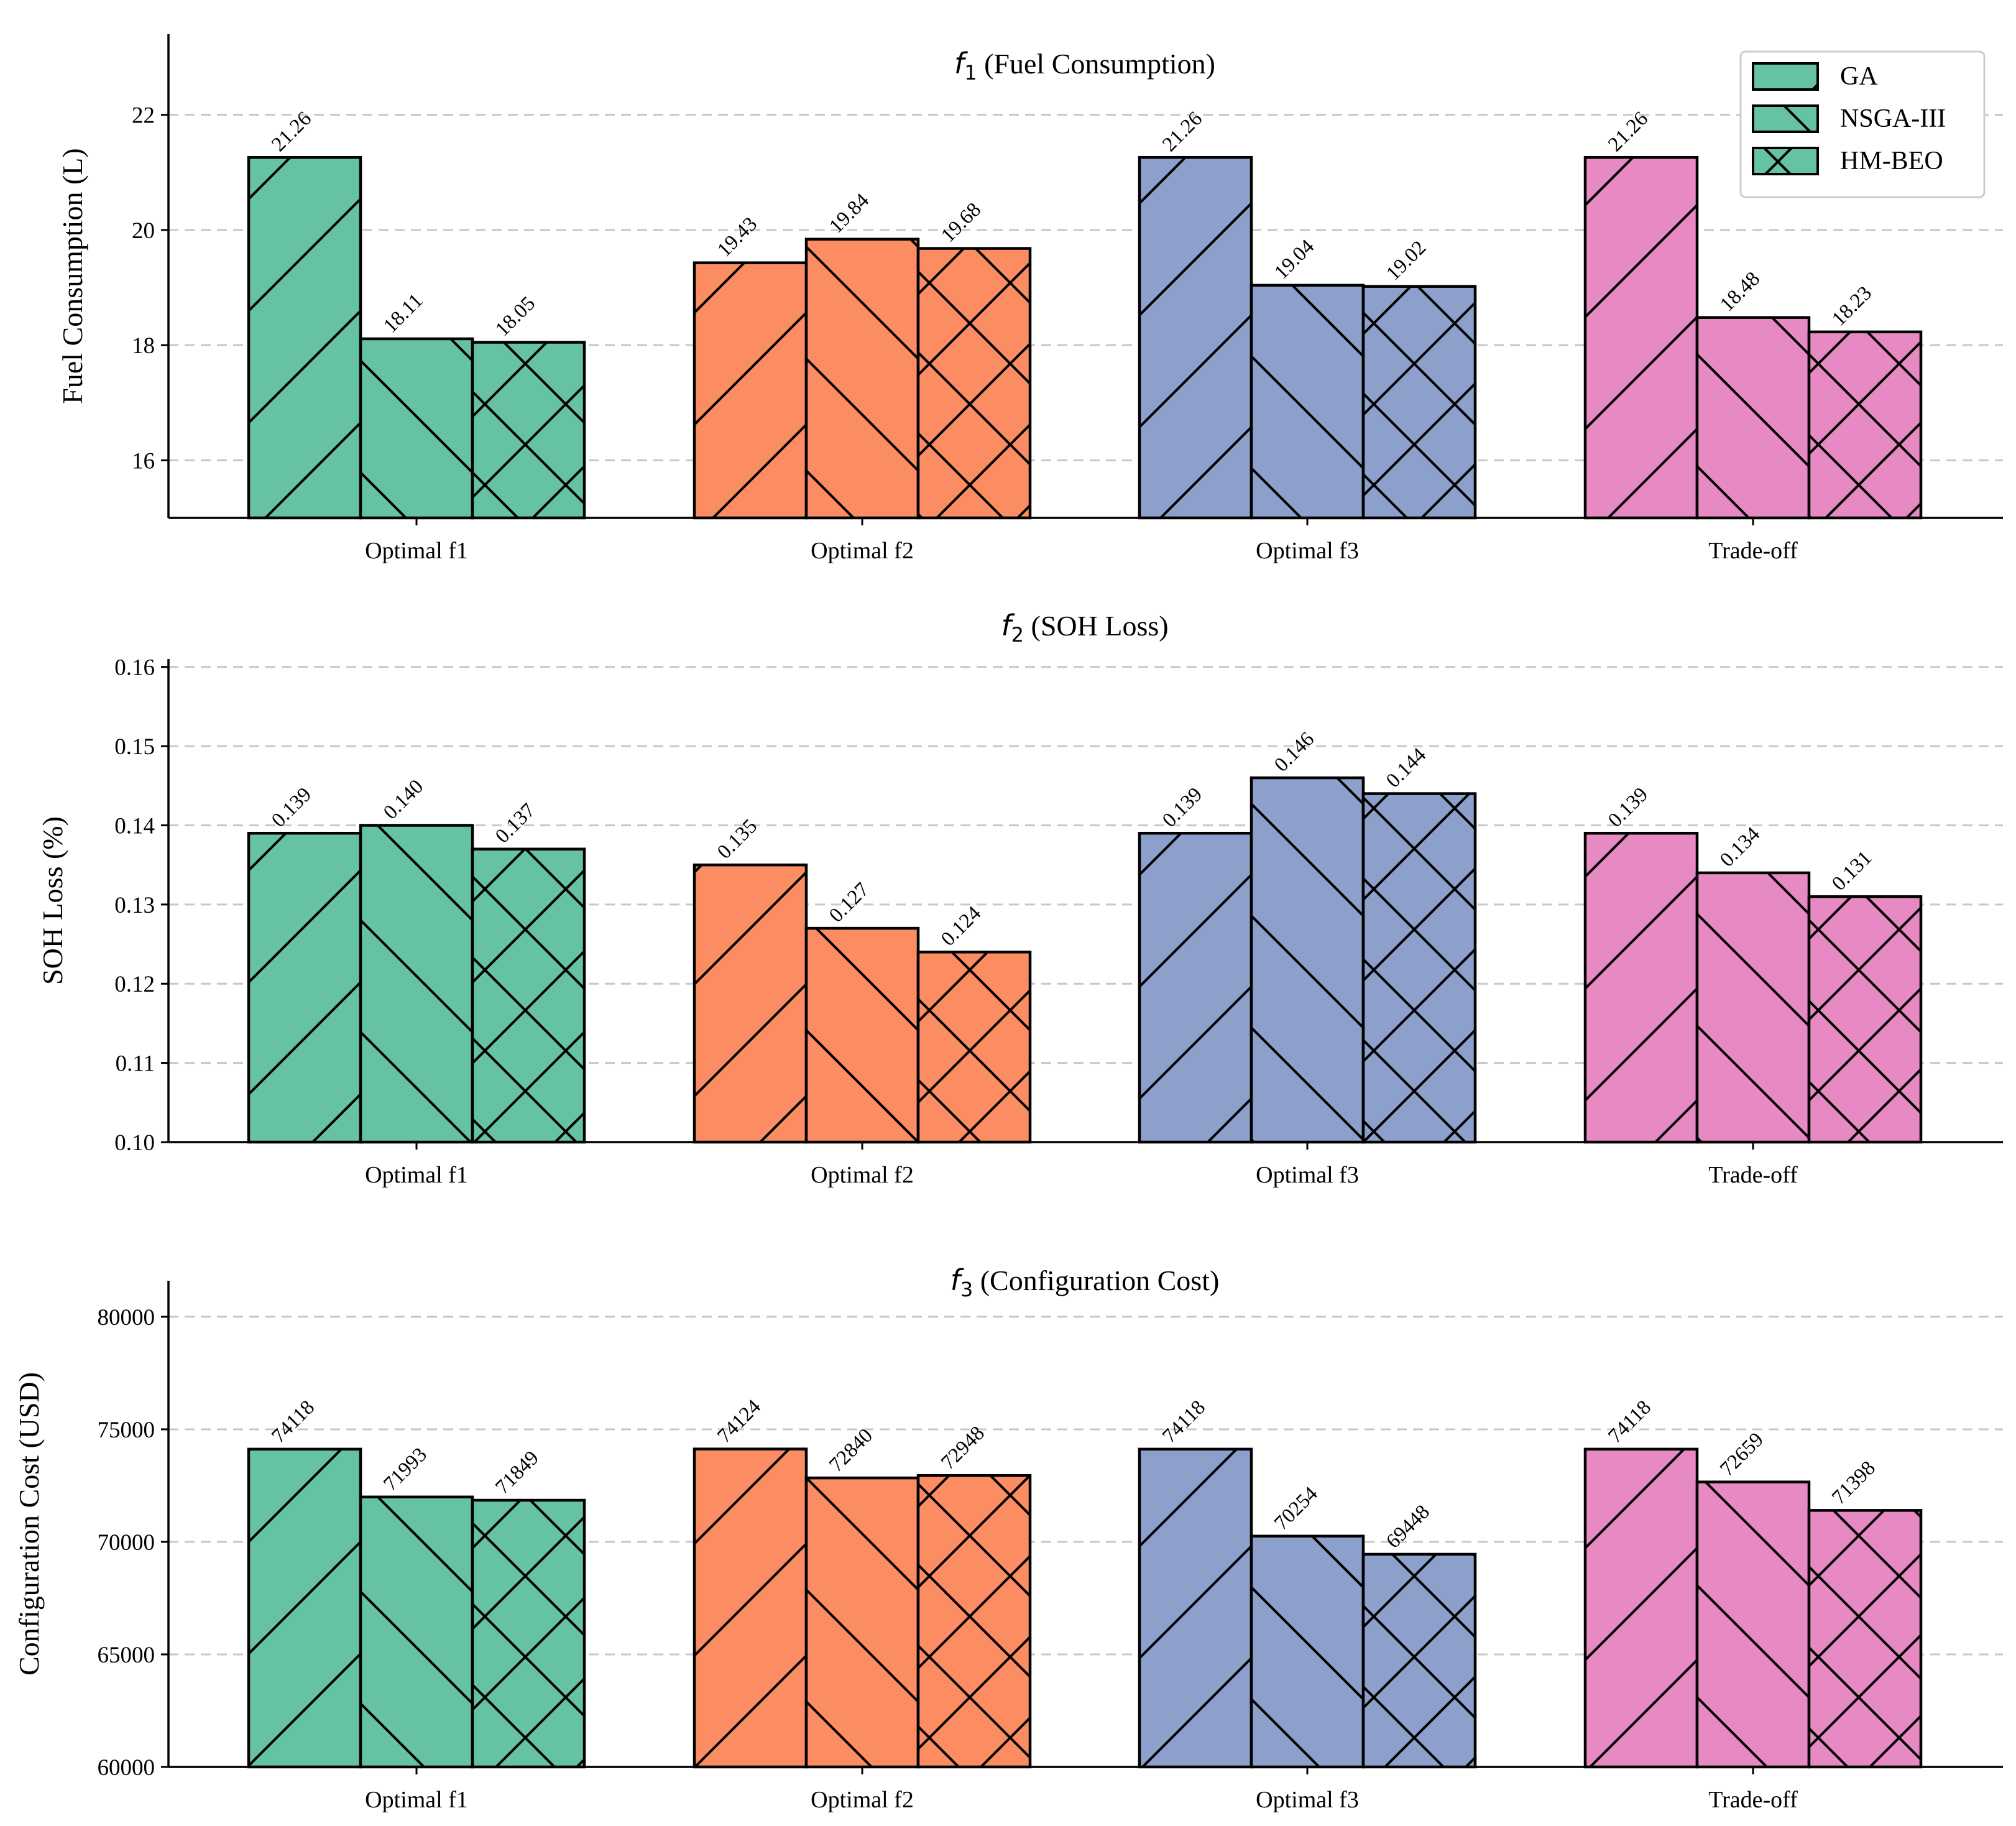  What do you see at coordinates (1408, 1527) in the screenshot?
I see `data-label: 69448` at bounding box center [1408, 1527].